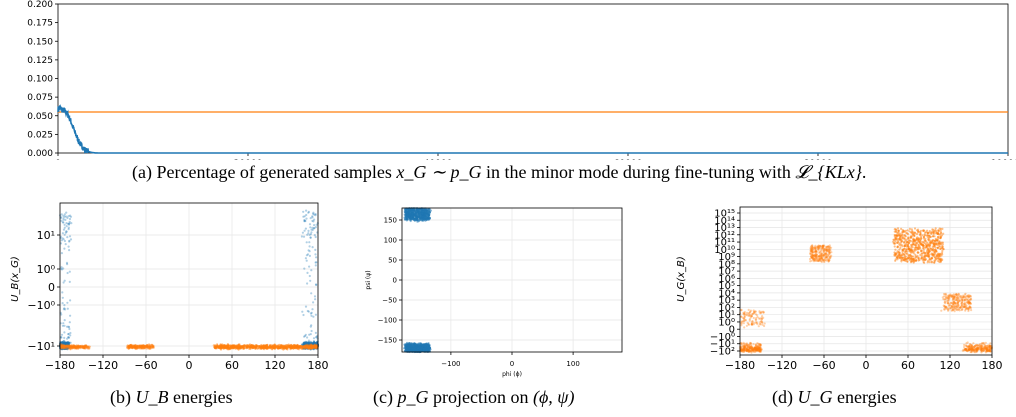 The width and height of the screenshot is (1016, 417). I want to click on x-tick-label: 100, so click(572, 364).